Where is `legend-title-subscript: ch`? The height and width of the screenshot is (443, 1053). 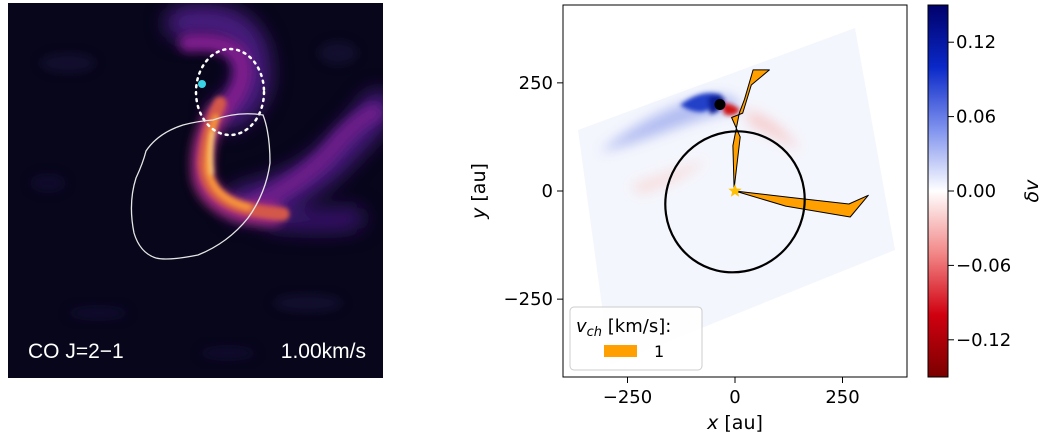
legend-title-subscript: ch is located at coordinates (594, 332).